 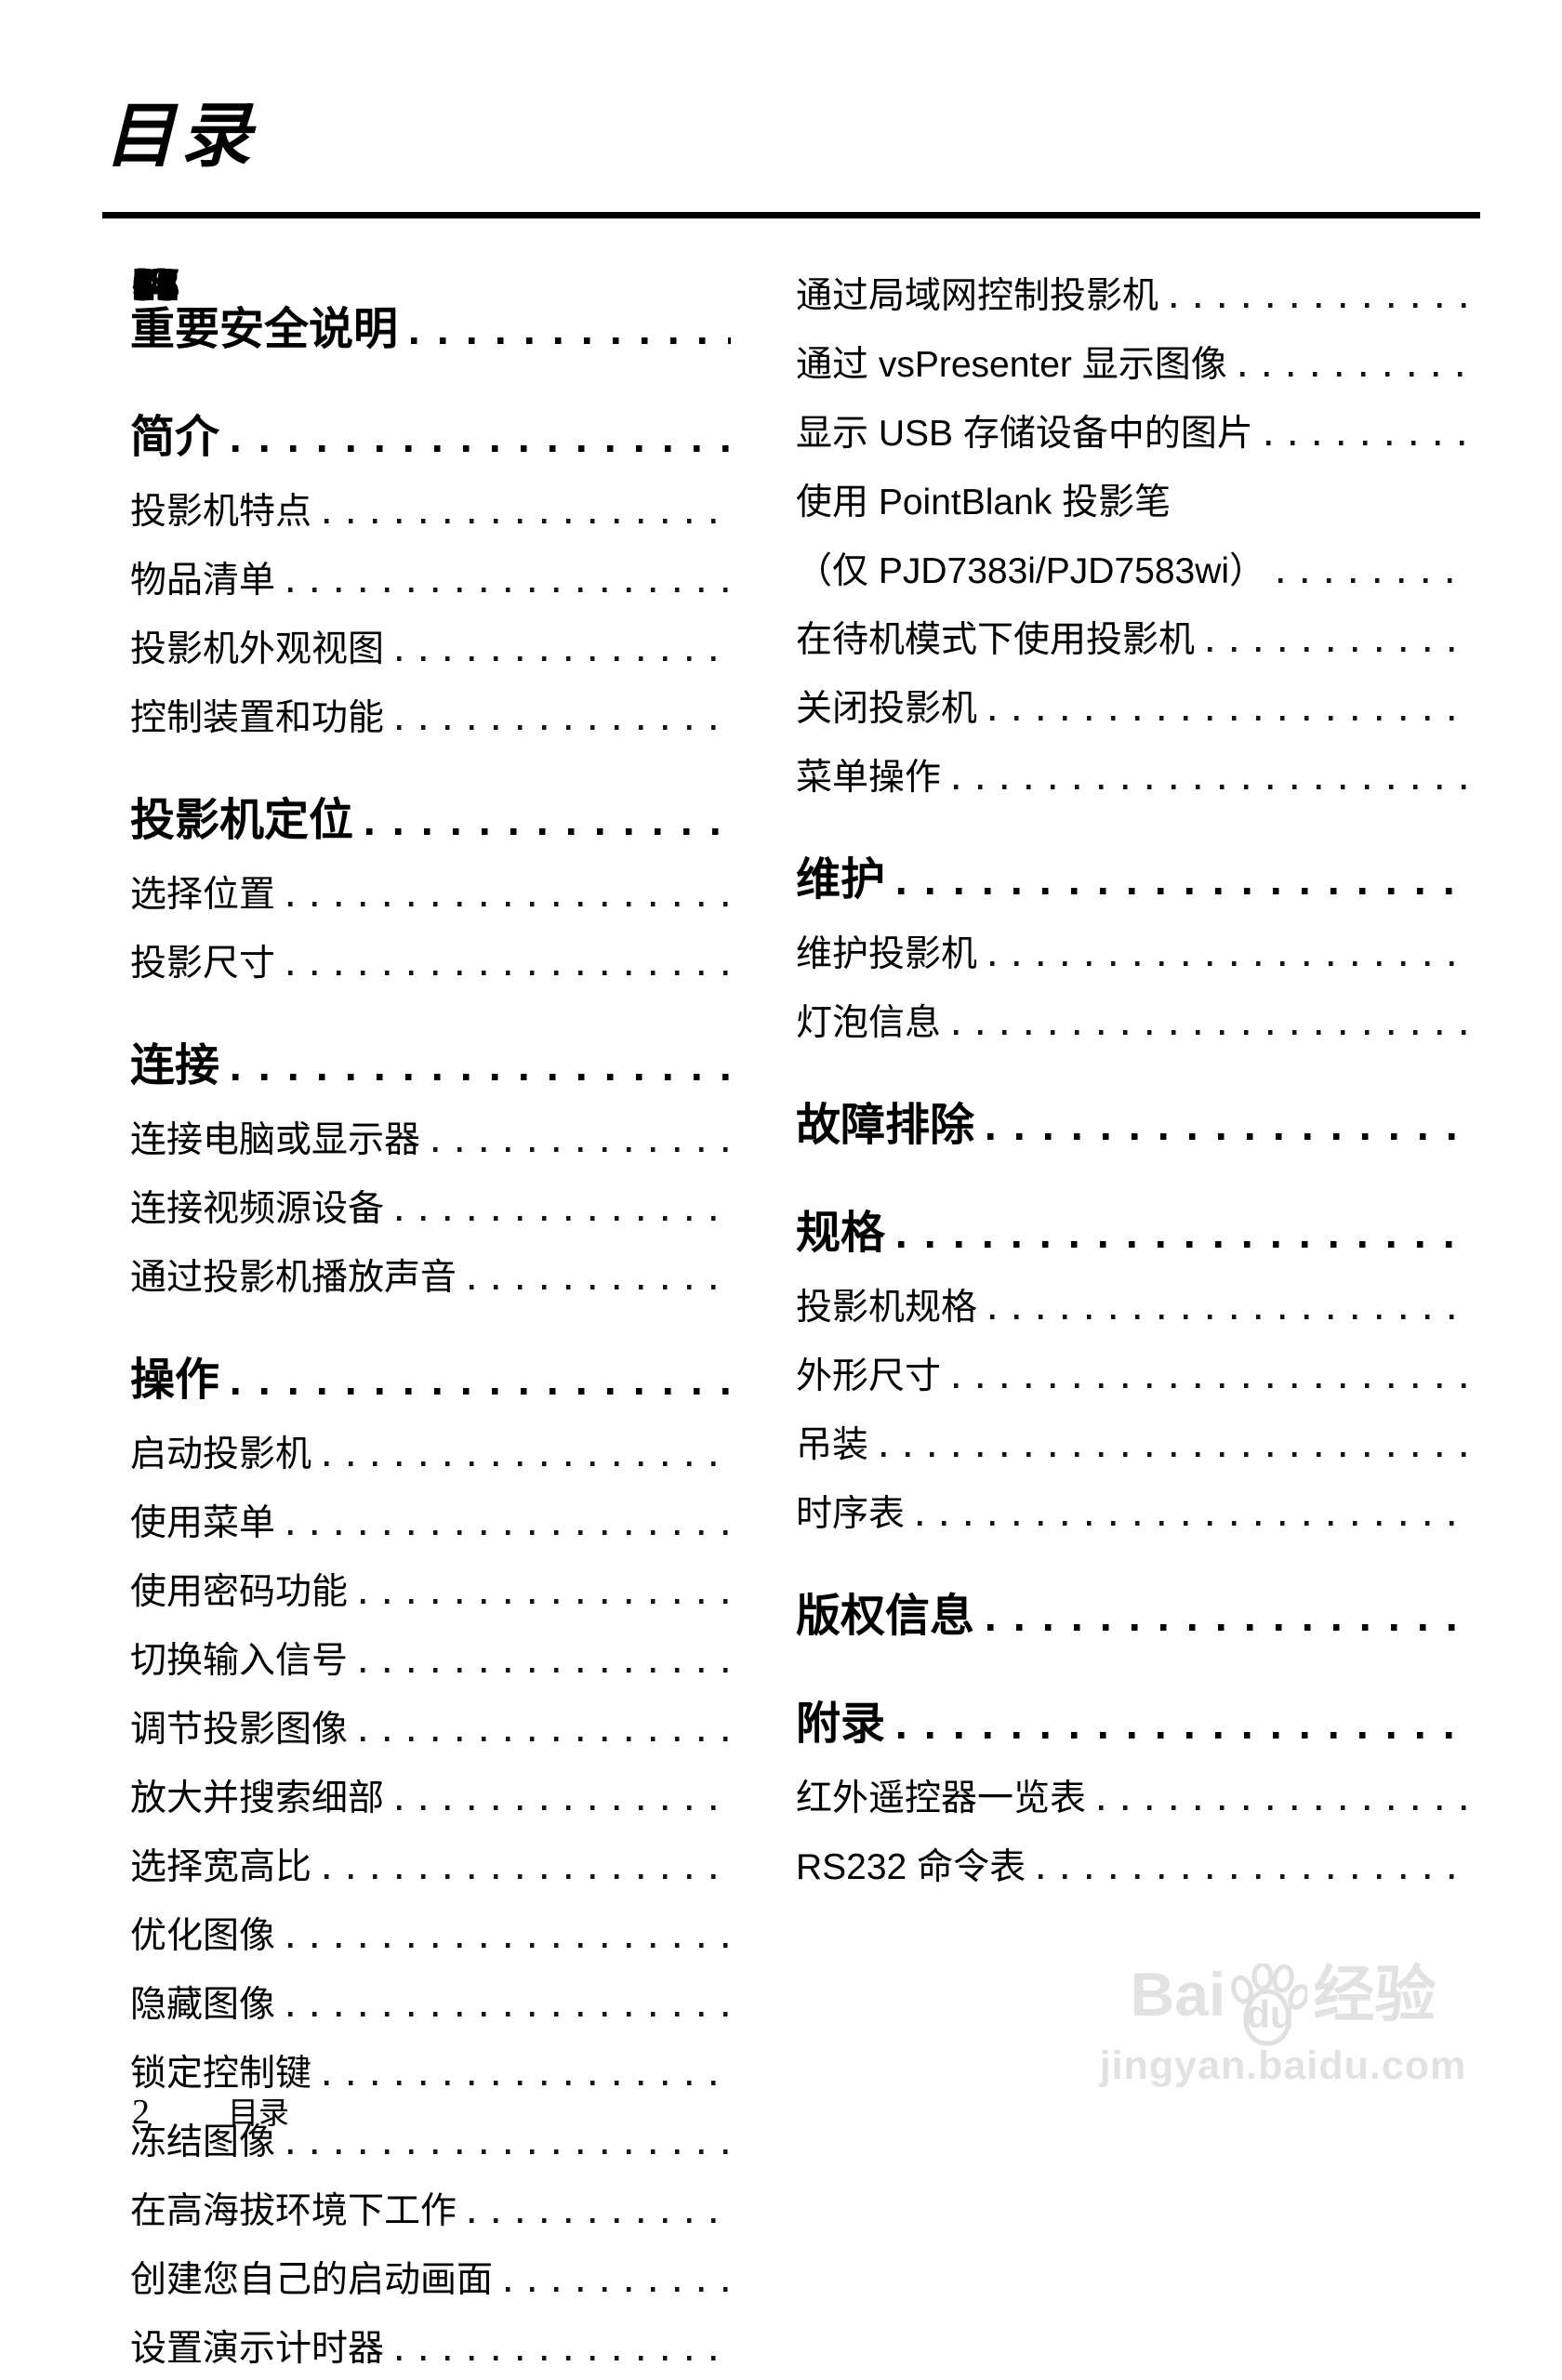 I want to click on toc-entry-label: 使用菜单, so click(x=203, y=1523).